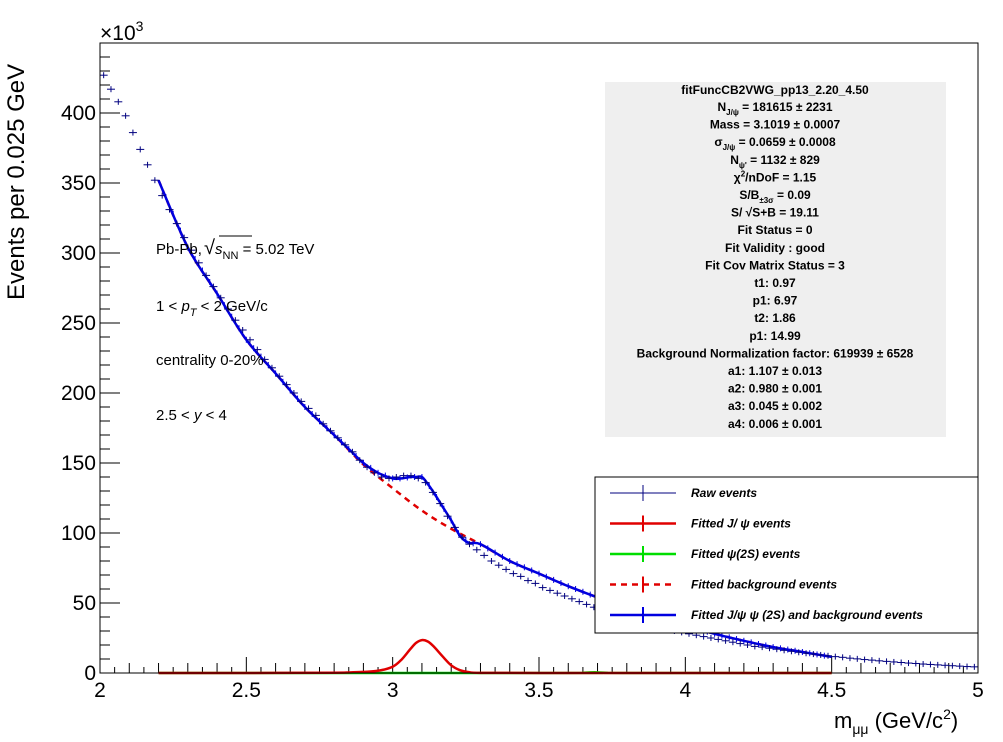 This screenshot has height=742, width=1003. Describe the element at coordinates (122, 31) in the screenshot. I see `y-multiplier-label: ×10³` at that location.